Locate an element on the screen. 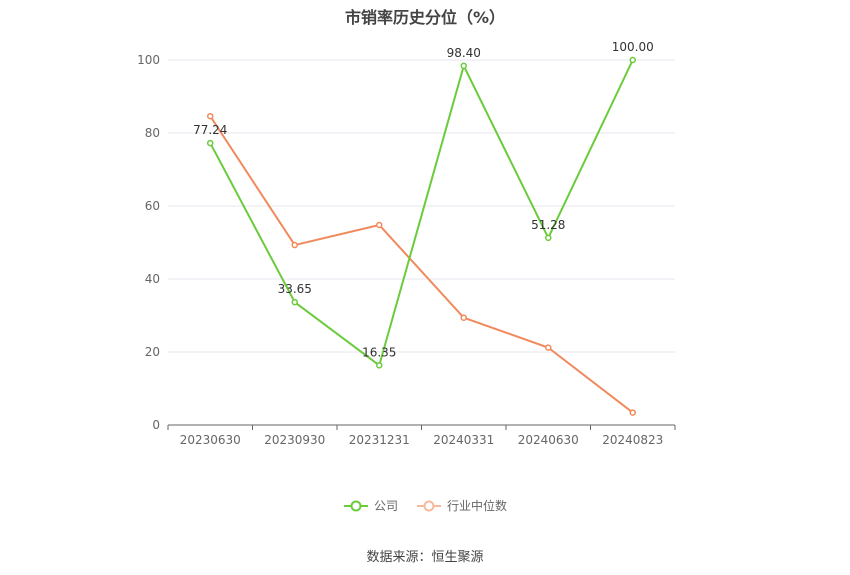 The width and height of the screenshot is (850, 575). data-label: 16.35 is located at coordinates (379, 352).